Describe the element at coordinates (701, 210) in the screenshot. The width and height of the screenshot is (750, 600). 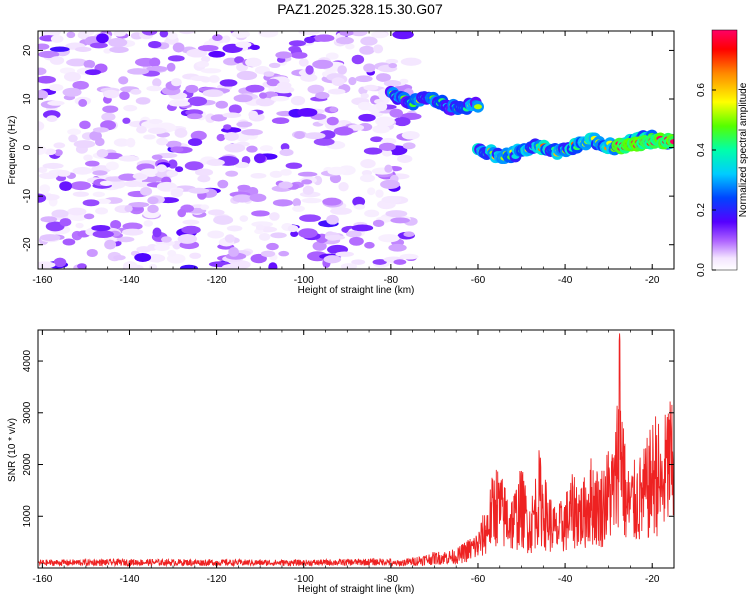
I see `colorbar-tick-label: 0.2` at that location.